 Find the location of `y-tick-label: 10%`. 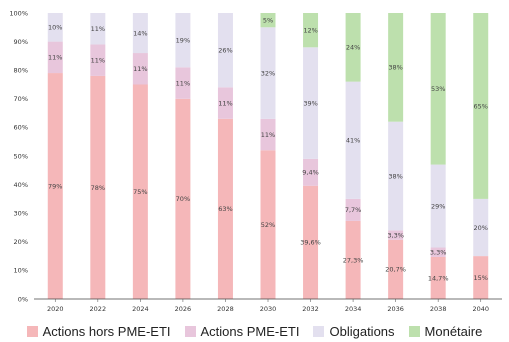

y-tick-label: 10% is located at coordinates (21, 271).